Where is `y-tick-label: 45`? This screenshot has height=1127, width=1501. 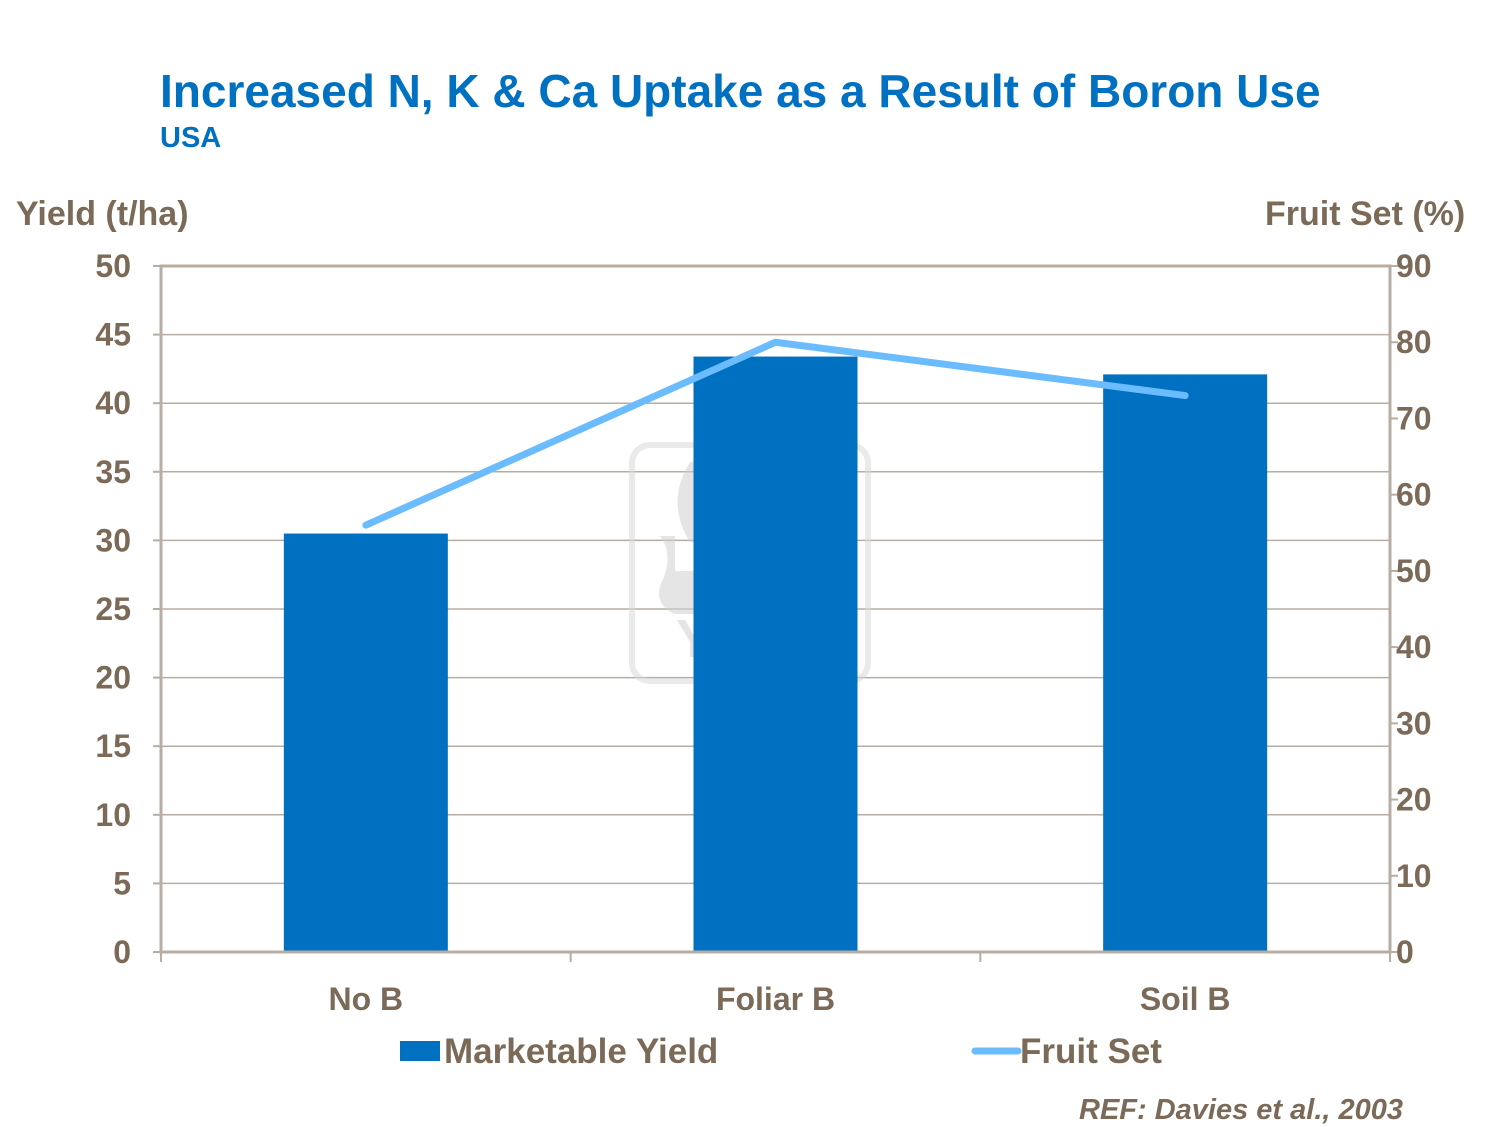 y-tick-label: 45 is located at coordinates (113, 335).